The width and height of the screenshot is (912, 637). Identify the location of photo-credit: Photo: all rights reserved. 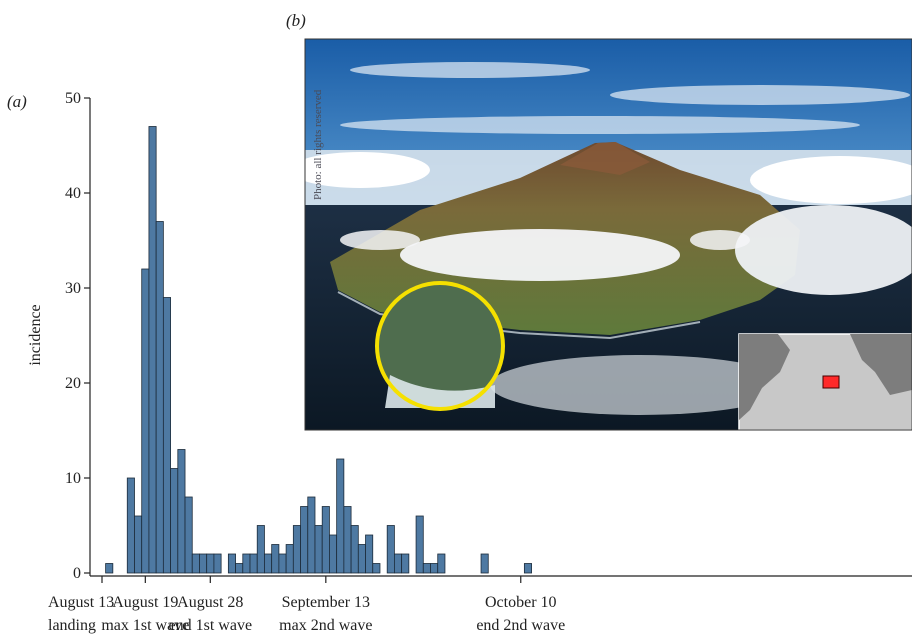
(318, 144).